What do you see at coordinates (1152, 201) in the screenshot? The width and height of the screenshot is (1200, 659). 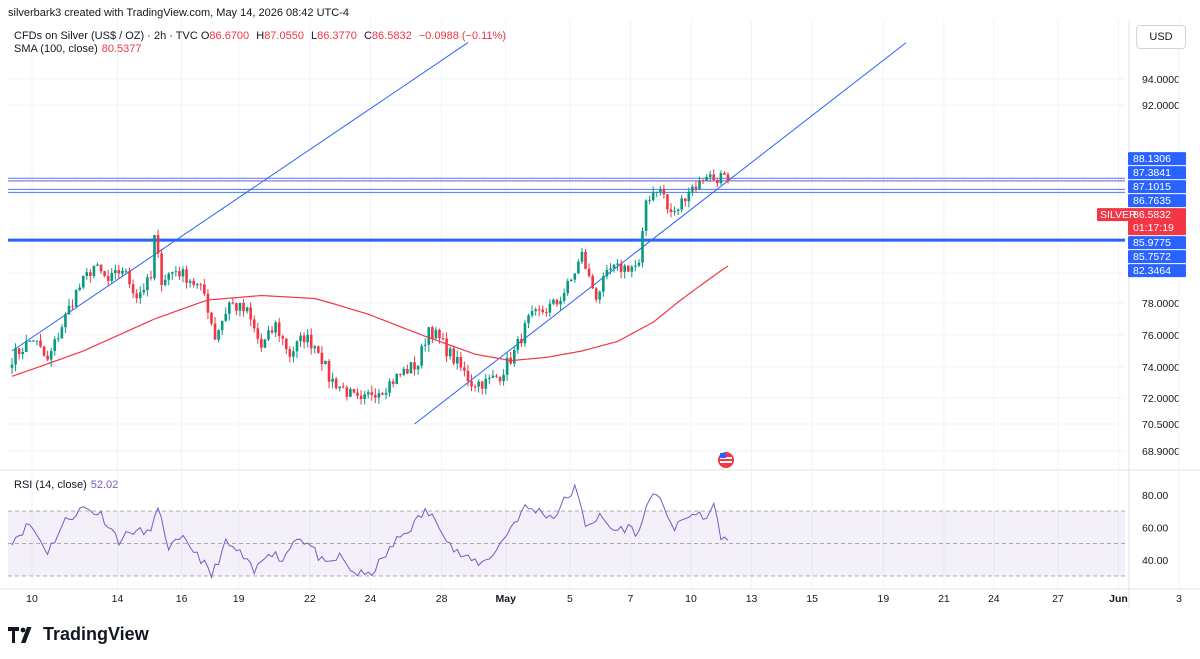 I see `price-level-label: 86.7635` at bounding box center [1152, 201].